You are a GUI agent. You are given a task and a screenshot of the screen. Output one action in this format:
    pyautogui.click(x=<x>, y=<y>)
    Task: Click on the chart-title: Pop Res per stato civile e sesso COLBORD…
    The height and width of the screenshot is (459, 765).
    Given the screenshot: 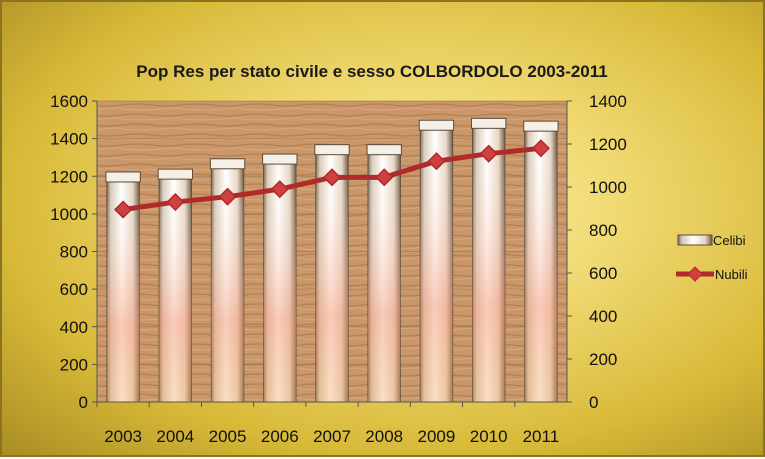 What is the action you would take?
    pyautogui.click(x=372, y=71)
    